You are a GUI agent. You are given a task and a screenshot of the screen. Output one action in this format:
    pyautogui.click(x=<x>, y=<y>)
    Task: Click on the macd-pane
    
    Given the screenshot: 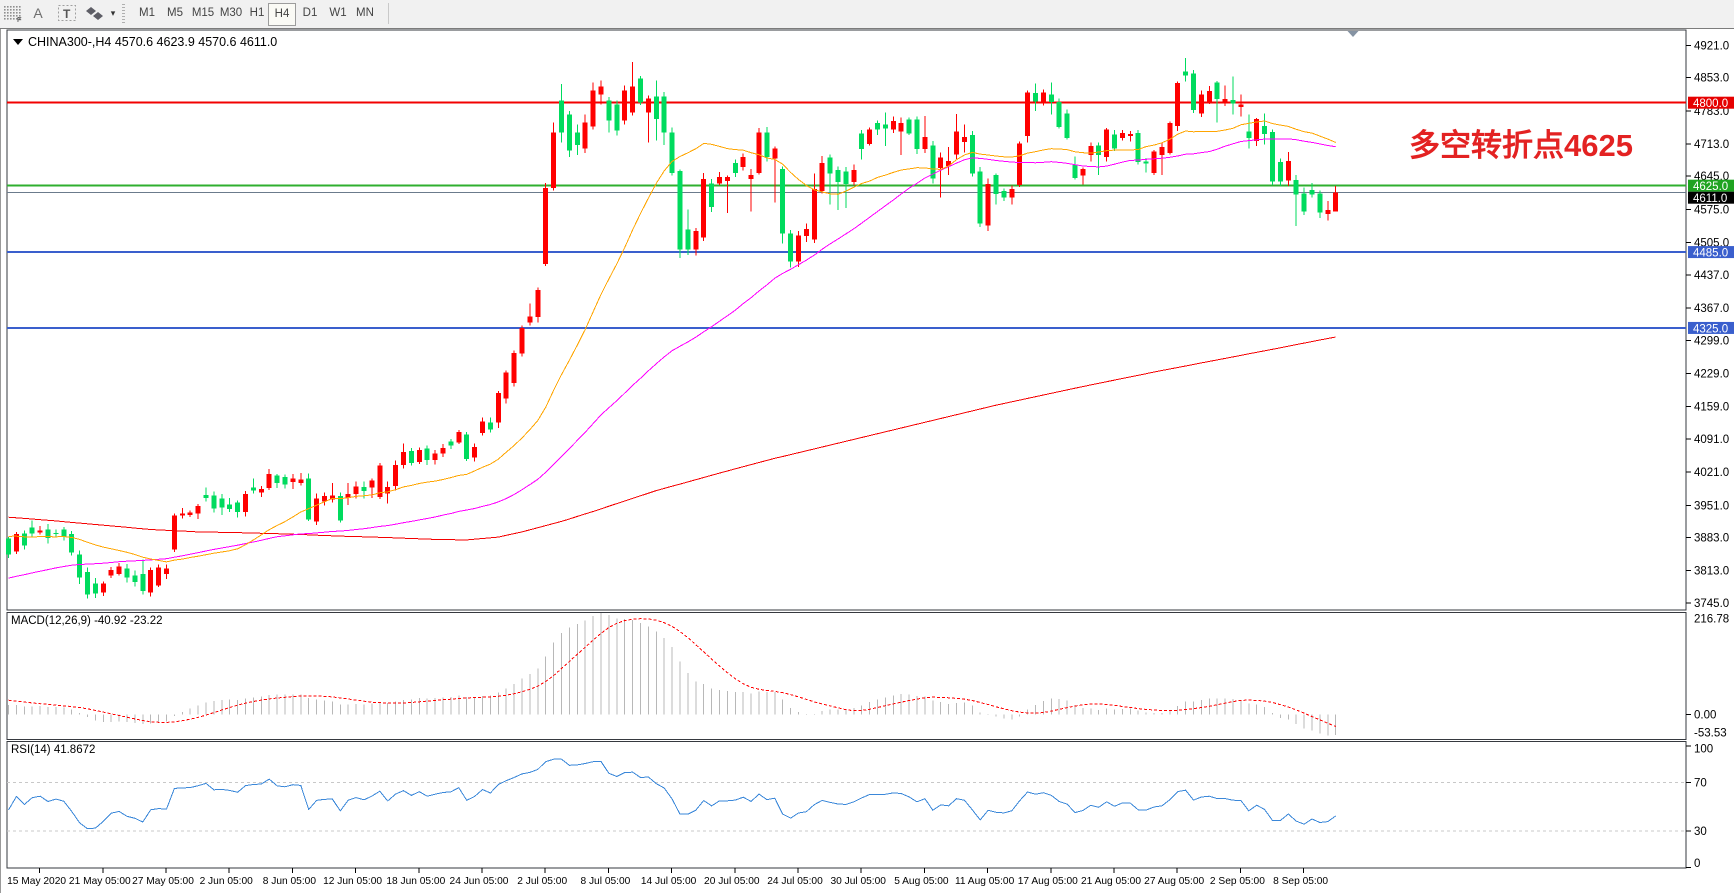 What is the action you would take?
    pyautogui.click(x=846, y=676)
    